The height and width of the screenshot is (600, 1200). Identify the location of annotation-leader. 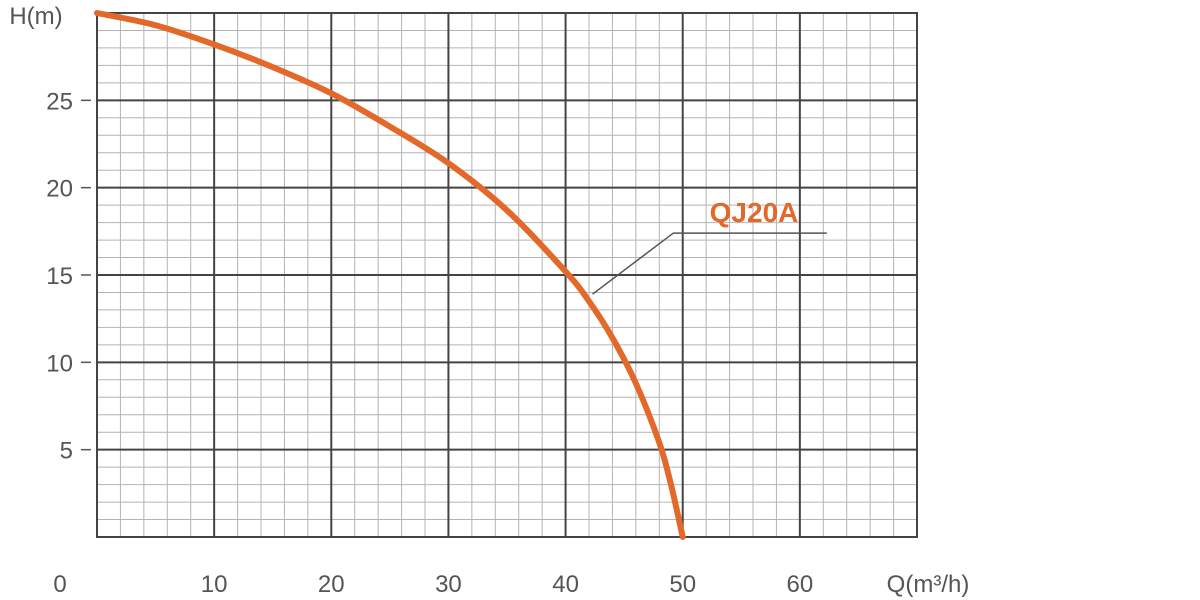
(709, 263).